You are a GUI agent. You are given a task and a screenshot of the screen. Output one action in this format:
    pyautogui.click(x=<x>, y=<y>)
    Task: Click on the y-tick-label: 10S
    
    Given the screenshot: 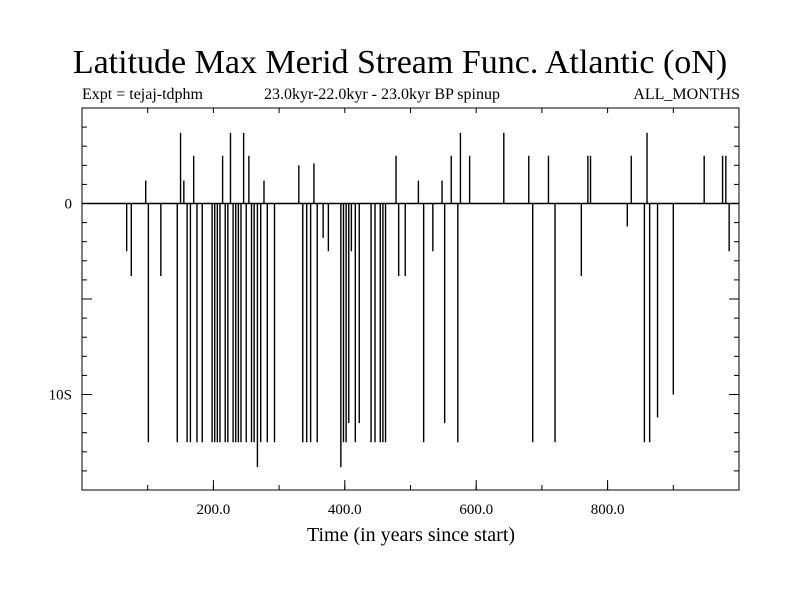 What is the action you would take?
    pyautogui.click(x=60, y=396)
    